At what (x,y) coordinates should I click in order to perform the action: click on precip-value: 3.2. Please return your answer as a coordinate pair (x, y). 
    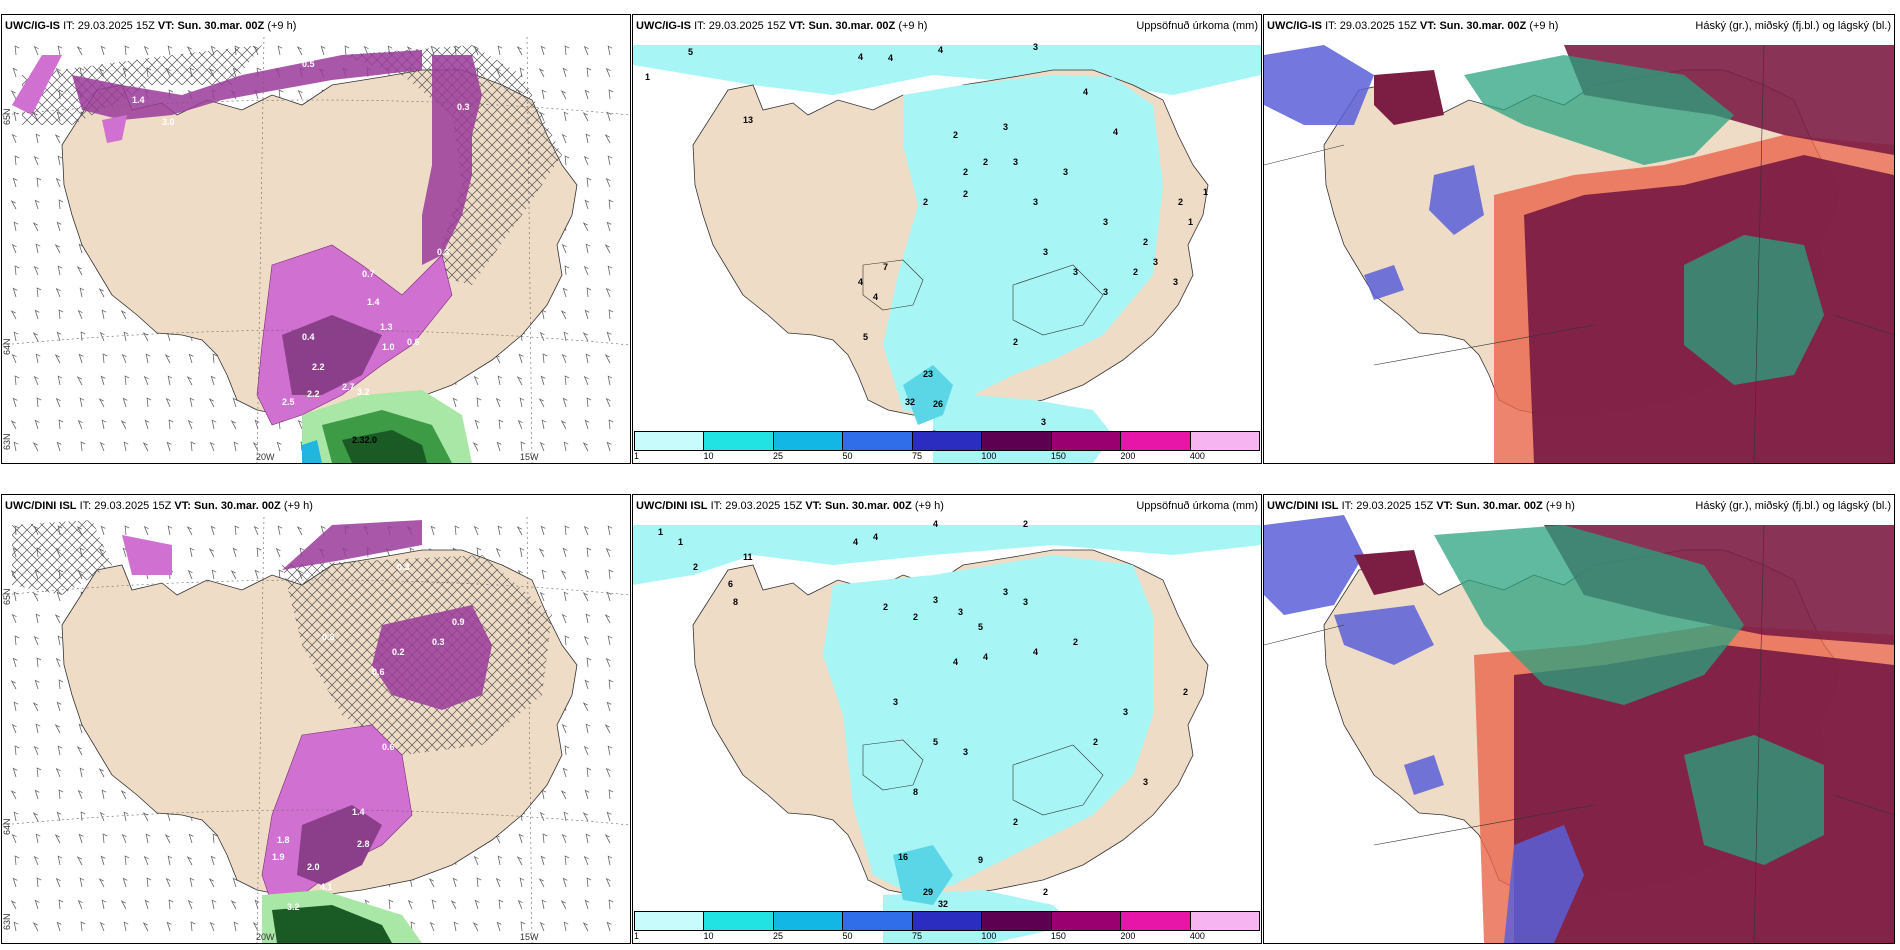
    Looking at the image, I should click on (363, 392).